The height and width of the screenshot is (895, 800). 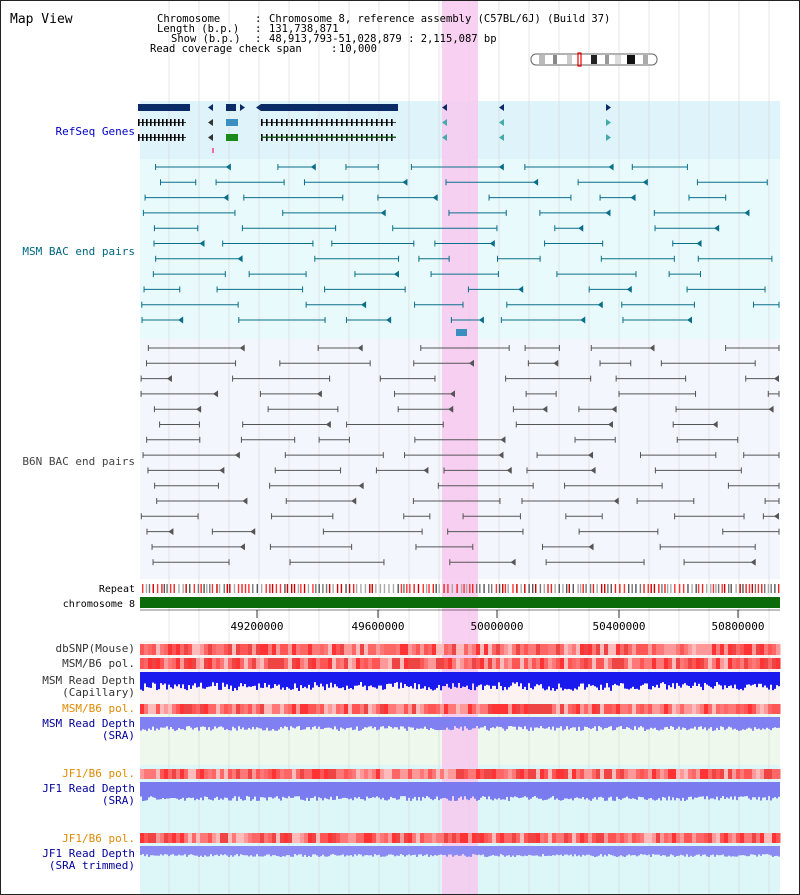 What do you see at coordinates (460, 447) in the screenshot?
I see `region-highlight` at bounding box center [460, 447].